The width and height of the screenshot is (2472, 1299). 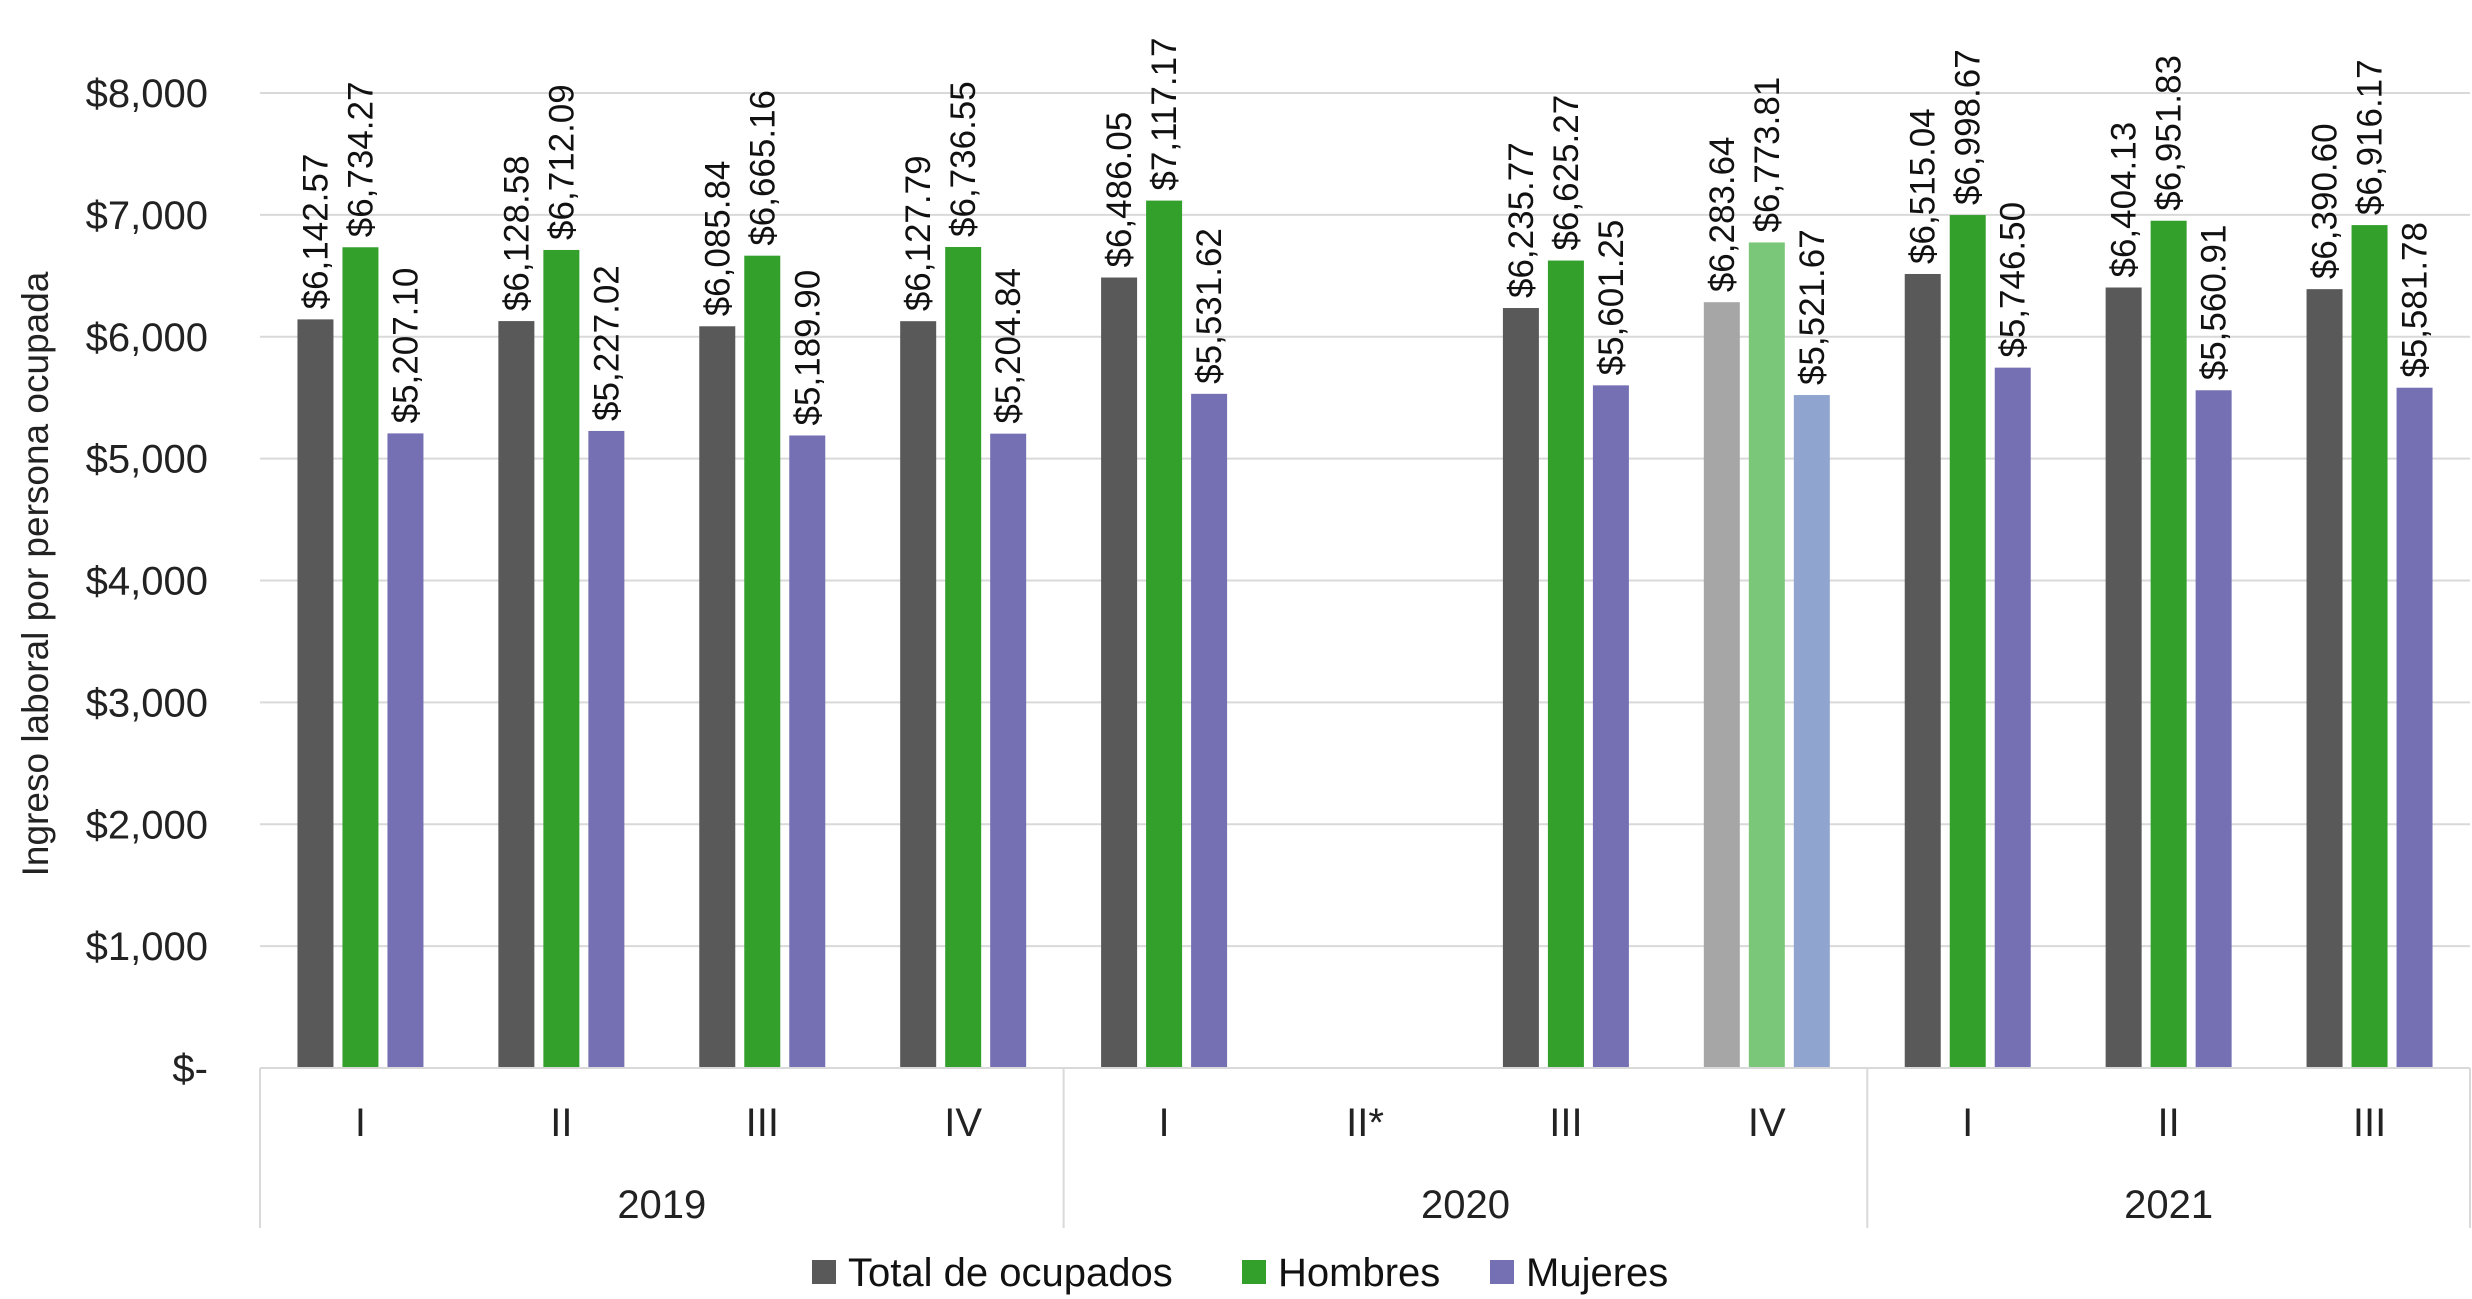 I want to click on x-tick-label: II*, so click(x=1365, y=1123).